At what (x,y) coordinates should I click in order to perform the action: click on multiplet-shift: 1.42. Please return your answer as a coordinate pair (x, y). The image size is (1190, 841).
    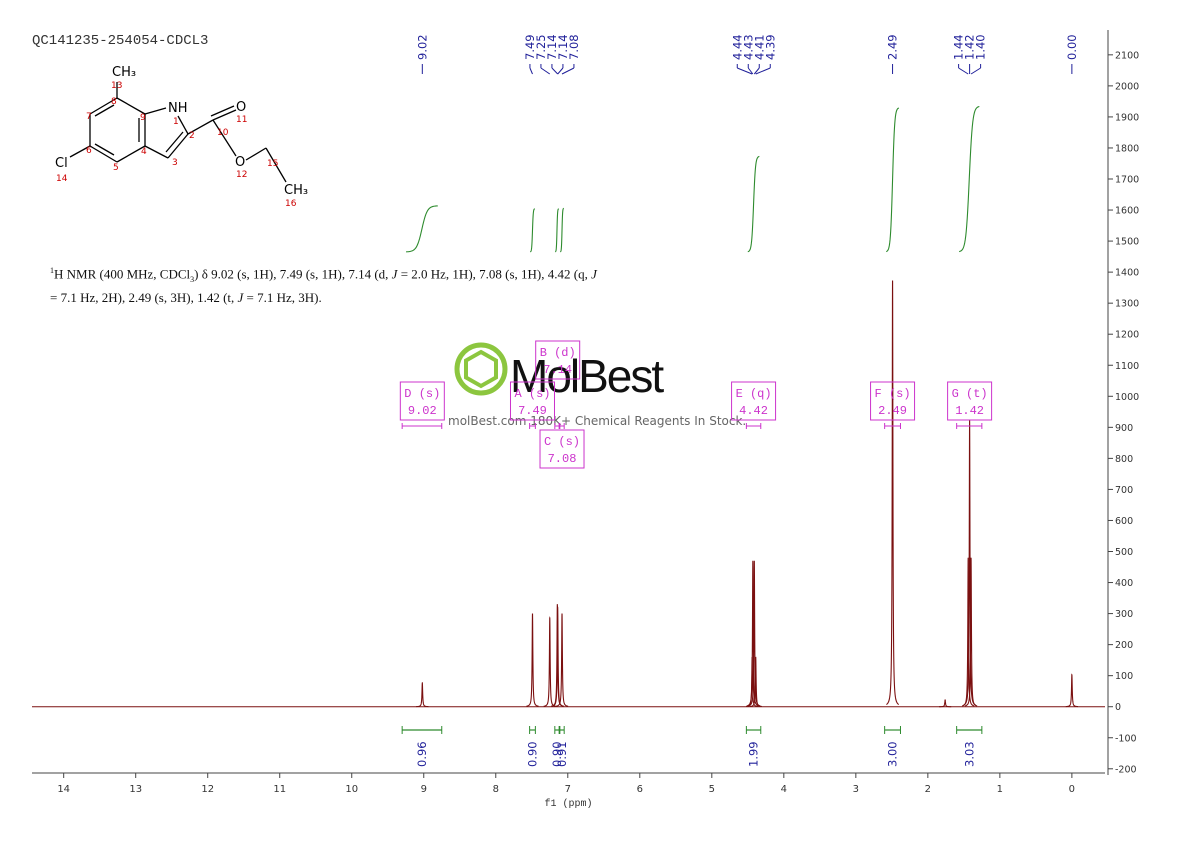
    Looking at the image, I should click on (969, 411).